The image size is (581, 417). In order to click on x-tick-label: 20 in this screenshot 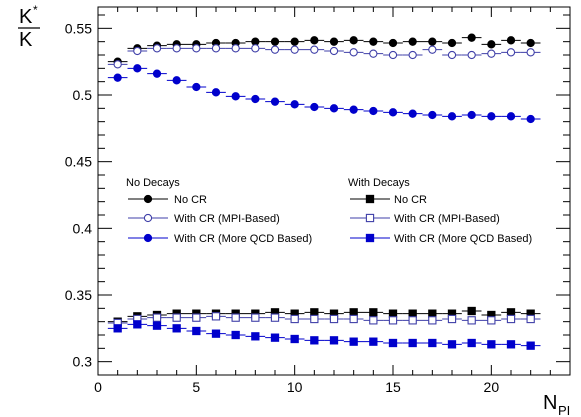, I will do `click(492, 387)`.